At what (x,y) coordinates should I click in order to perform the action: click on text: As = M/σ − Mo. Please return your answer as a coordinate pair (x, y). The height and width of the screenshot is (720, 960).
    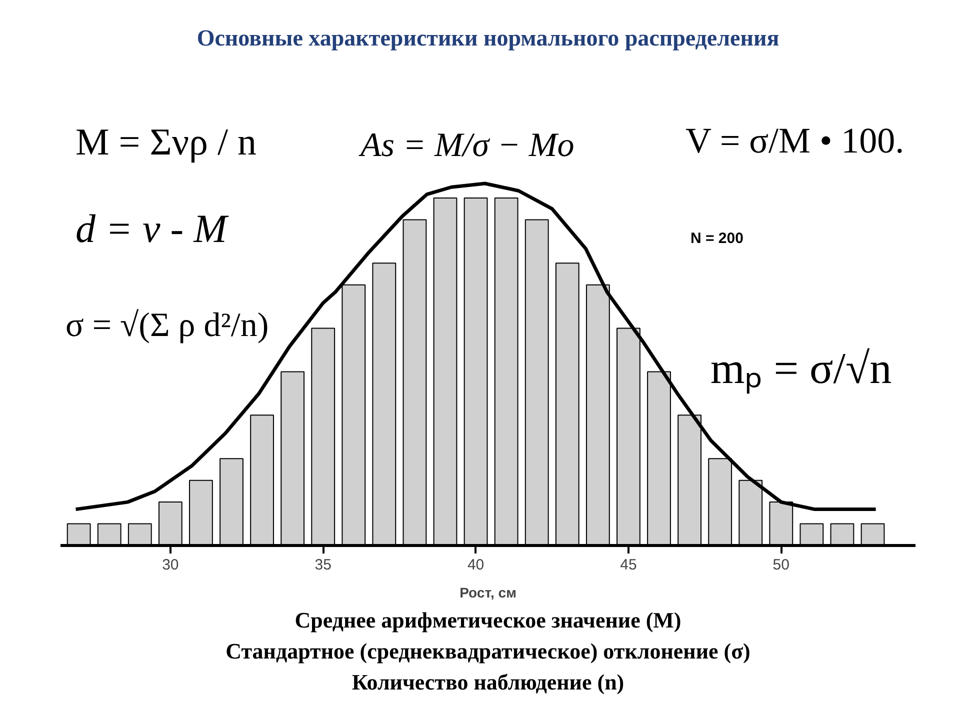
    Looking at the image, I should click on (466, 145).